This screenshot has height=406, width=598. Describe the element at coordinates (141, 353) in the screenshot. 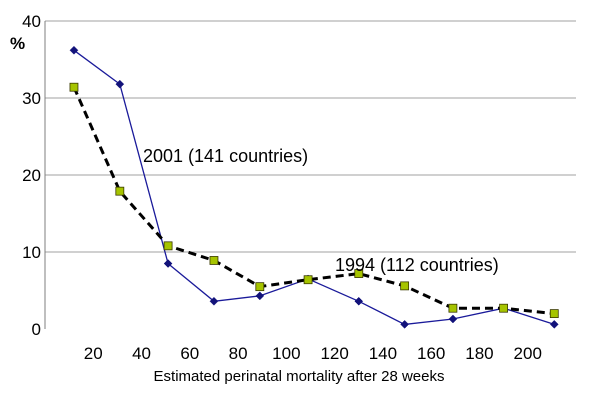

I see `x-tick-label-40: 40` at that location.